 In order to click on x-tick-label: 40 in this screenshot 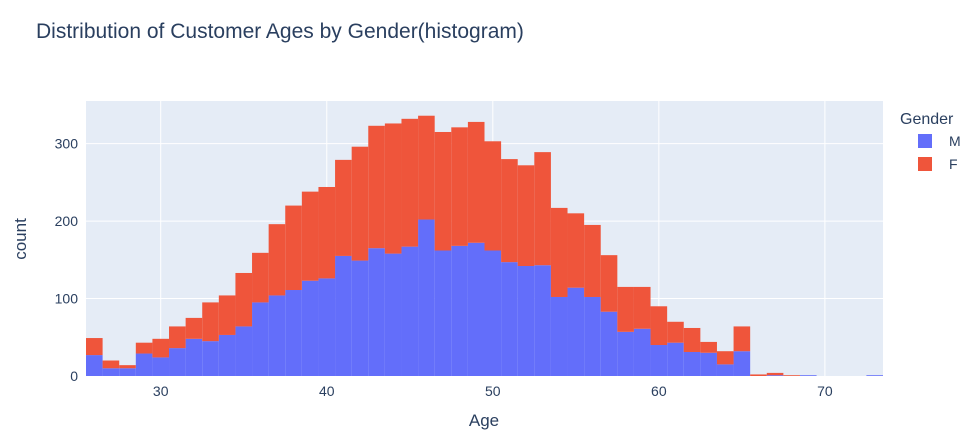, I will do `click(327, 391)`.